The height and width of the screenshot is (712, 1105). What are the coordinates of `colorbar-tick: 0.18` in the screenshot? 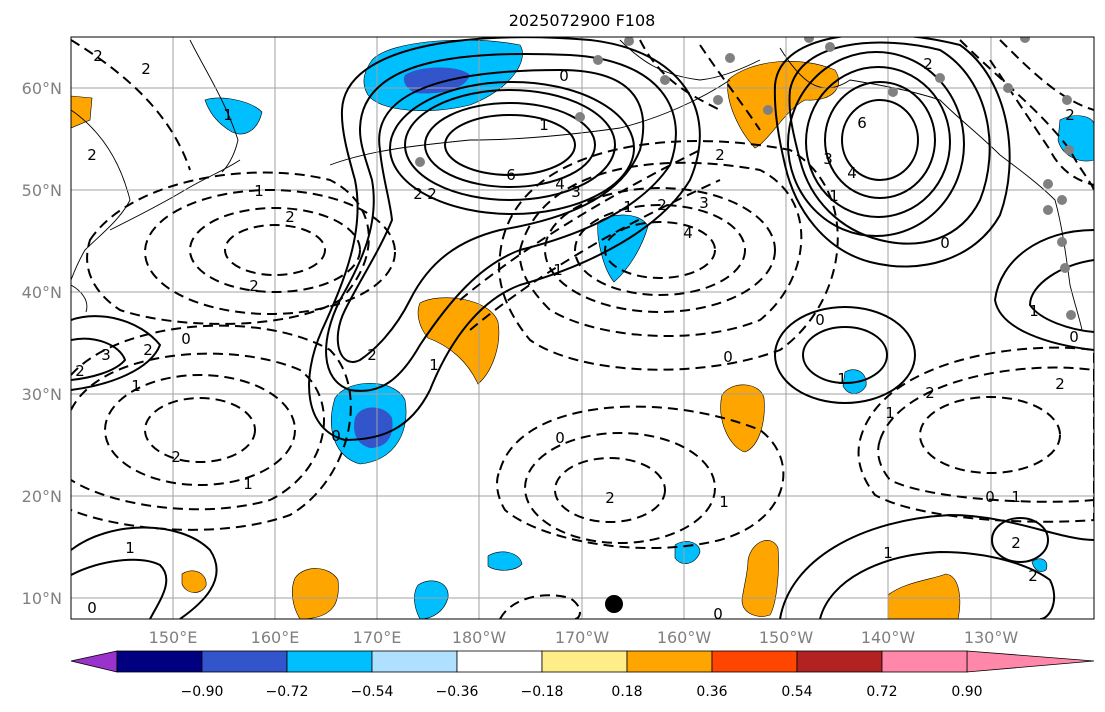 It's located at (626, 692).